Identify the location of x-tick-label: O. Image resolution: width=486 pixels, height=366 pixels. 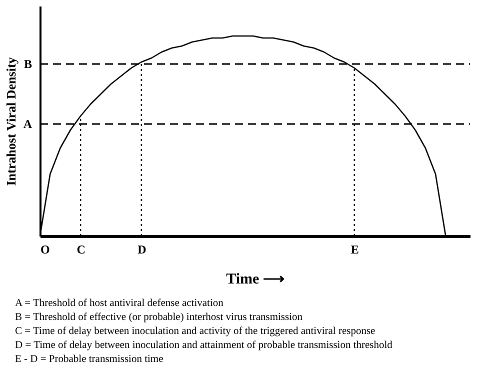
(45, 249).